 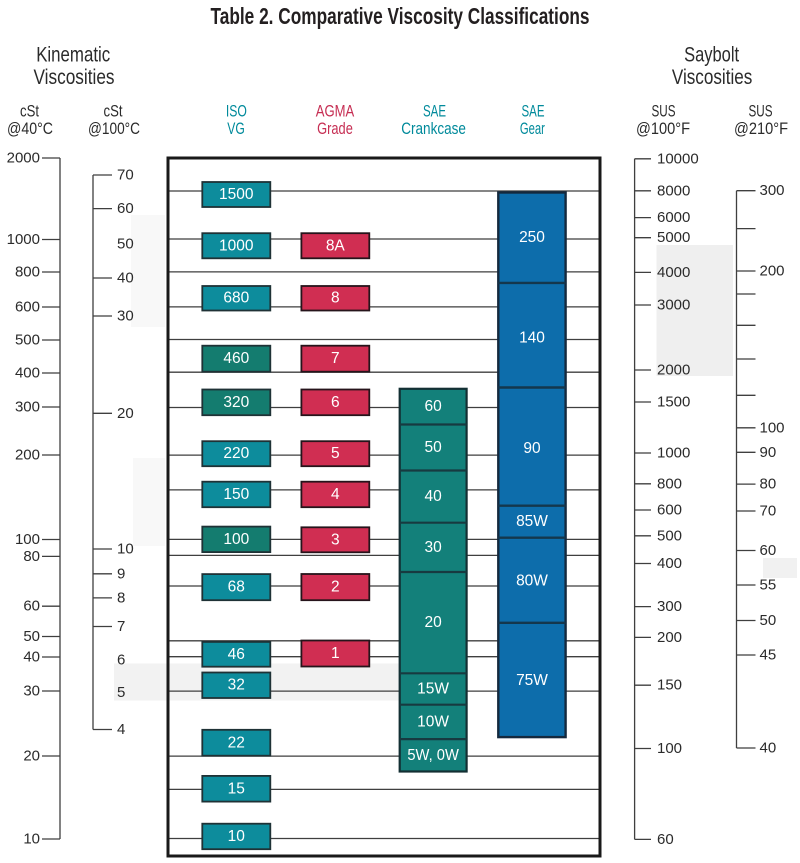 What do you see at coordinates (532, 237) in the screenshot?
I see `svg-text: 250` at bounding box center [532, 237].